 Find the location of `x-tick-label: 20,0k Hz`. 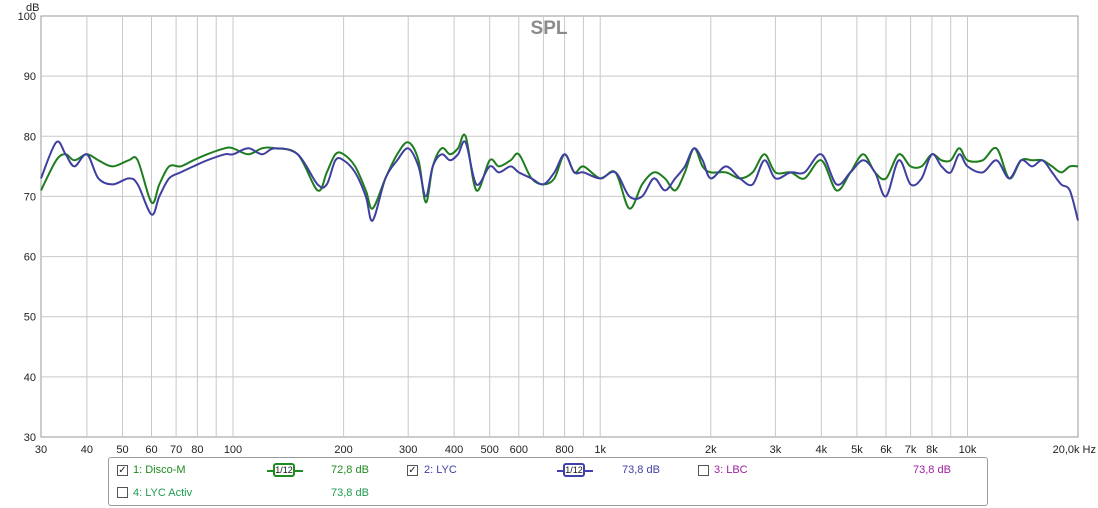

x-tick-label: 20,0k Hz is located at coordinates (1074, 449).